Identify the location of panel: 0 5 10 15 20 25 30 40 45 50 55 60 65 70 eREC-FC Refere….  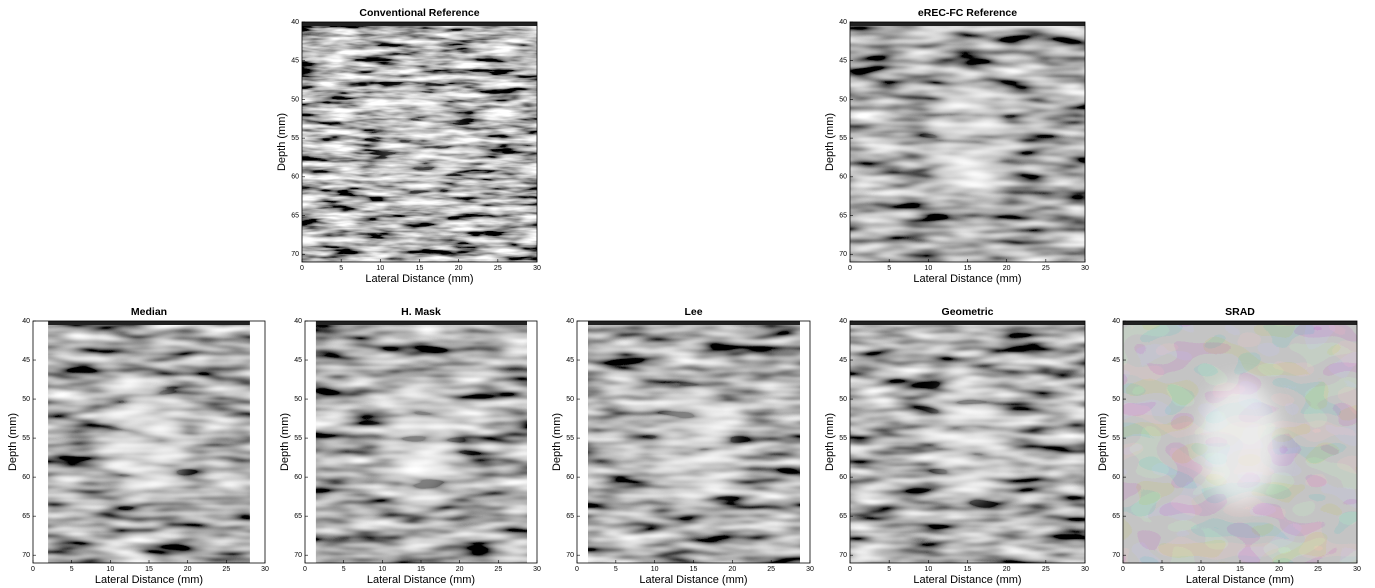
(956, 146).